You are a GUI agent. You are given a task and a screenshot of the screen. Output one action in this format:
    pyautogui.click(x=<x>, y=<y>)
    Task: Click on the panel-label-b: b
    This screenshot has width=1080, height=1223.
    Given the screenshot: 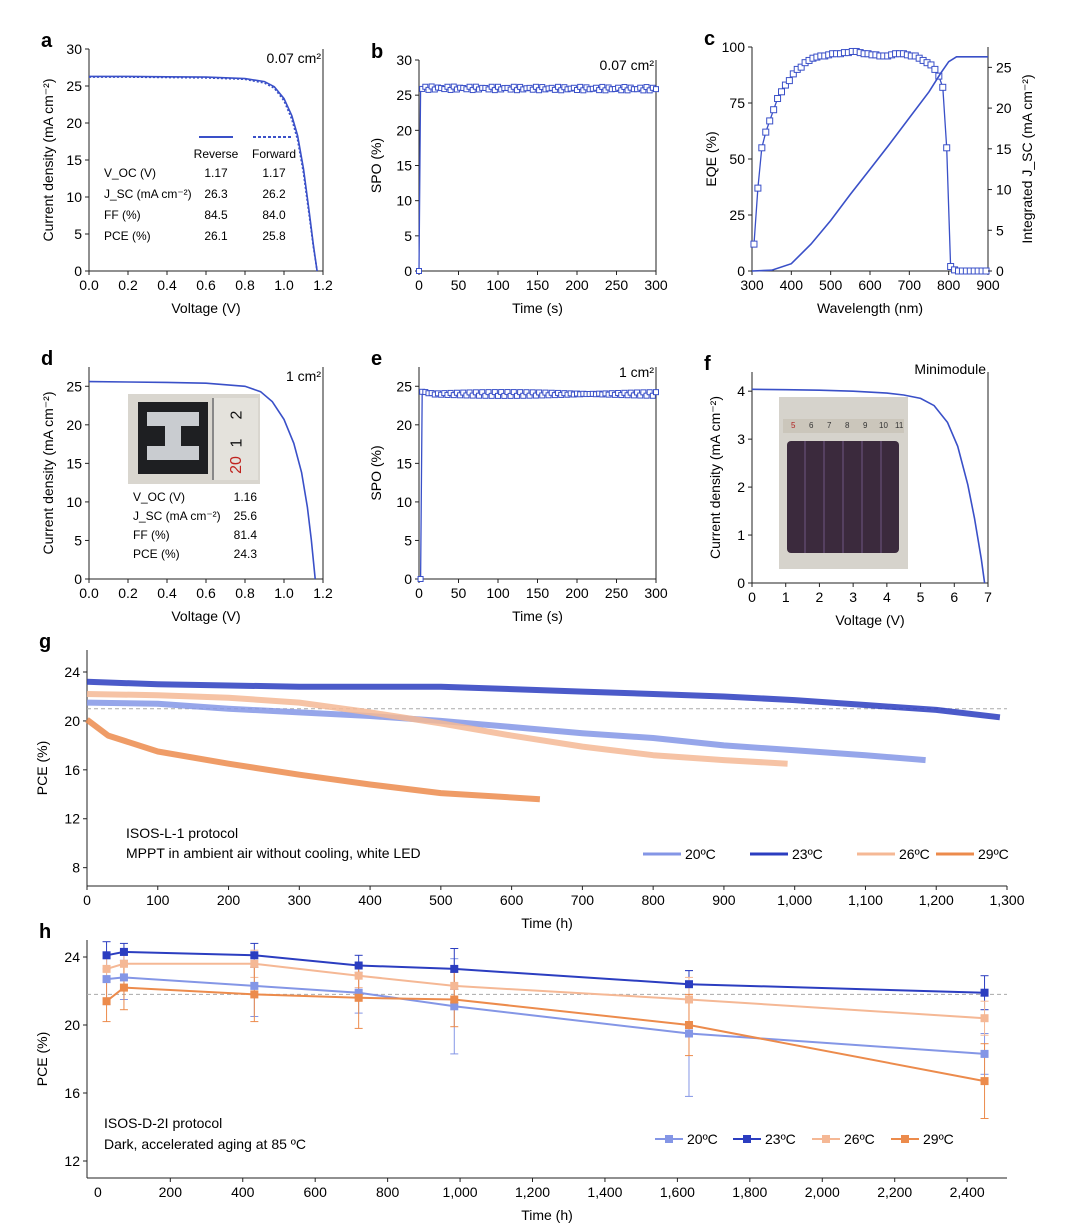 What is the action you would take?
    pyautogui.click(x=377, y=52)
    